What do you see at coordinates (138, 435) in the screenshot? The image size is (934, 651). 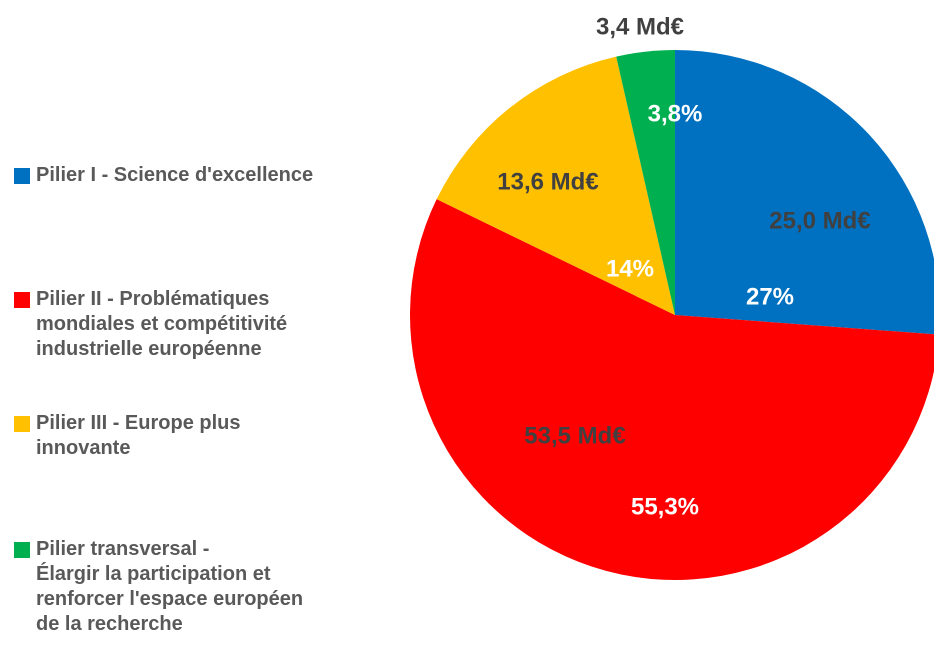 I see `legend-label: Pilier III - Europe plus innovante` at bounding box center [138, 435].